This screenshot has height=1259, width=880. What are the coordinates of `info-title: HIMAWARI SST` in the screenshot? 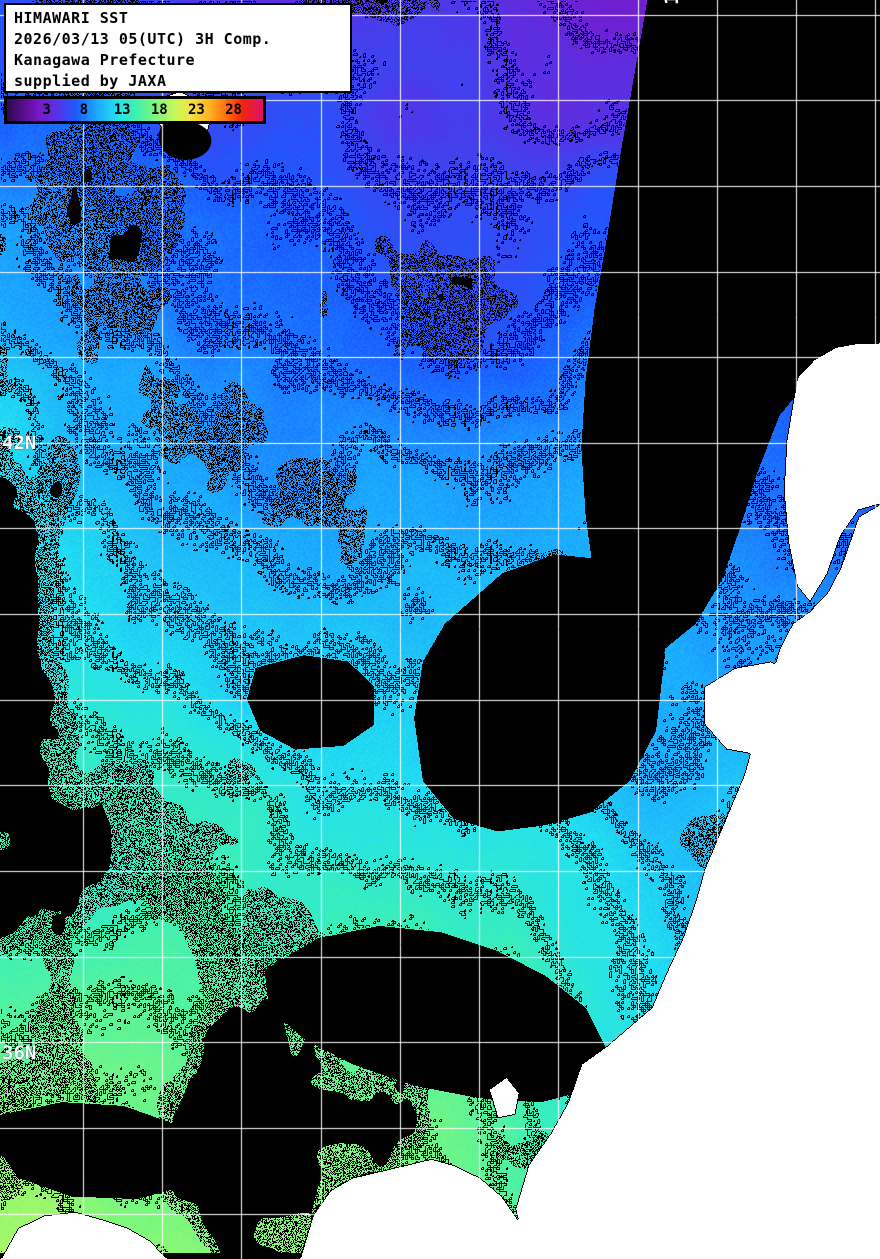 It's located at (71, 18).